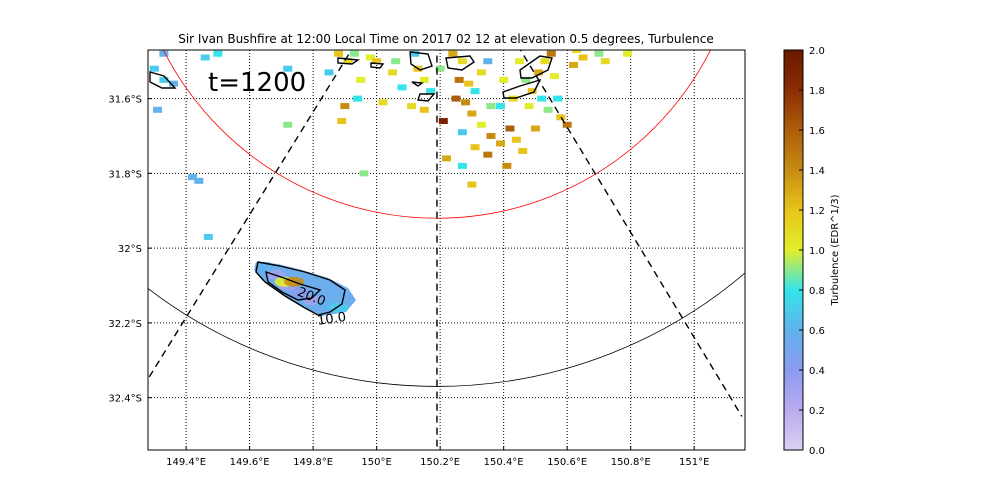 The image size is (1000, 500). I want to click on x-tick-label: 150.6°E, so click(567, 462).